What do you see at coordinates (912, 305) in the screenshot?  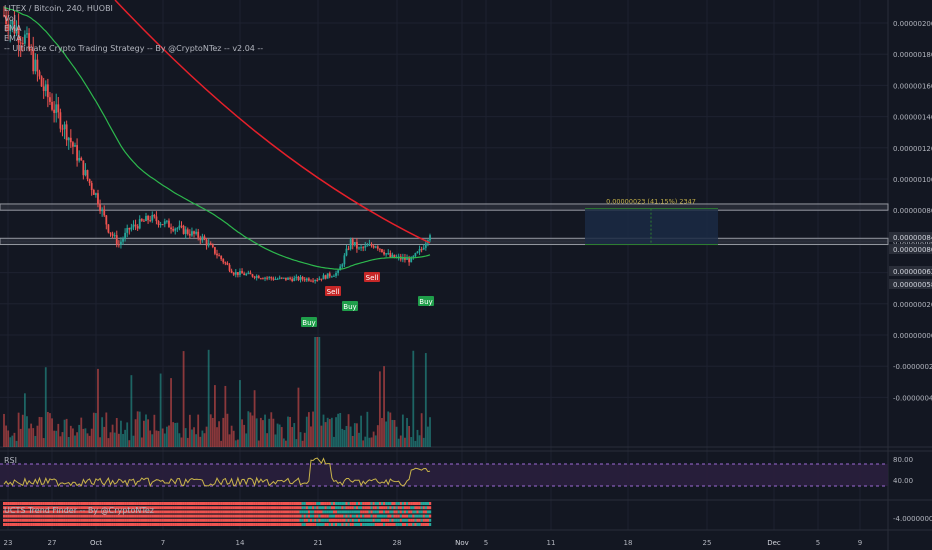 I see `price-tick-label: 0.00000020` at bounding box center [912, 305].